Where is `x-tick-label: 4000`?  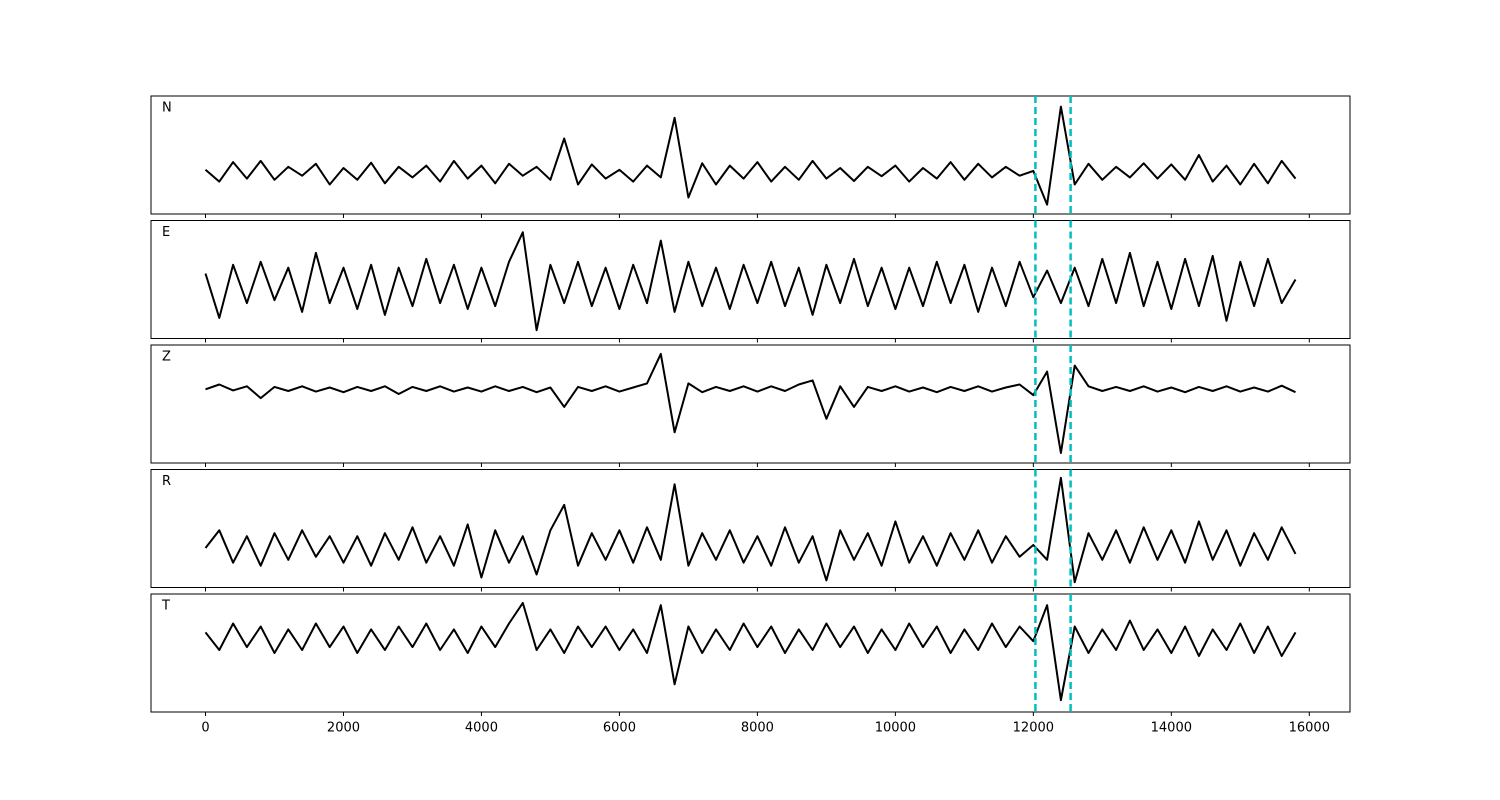 x-tick-label: 4000 is located at coordinates (481, 728).